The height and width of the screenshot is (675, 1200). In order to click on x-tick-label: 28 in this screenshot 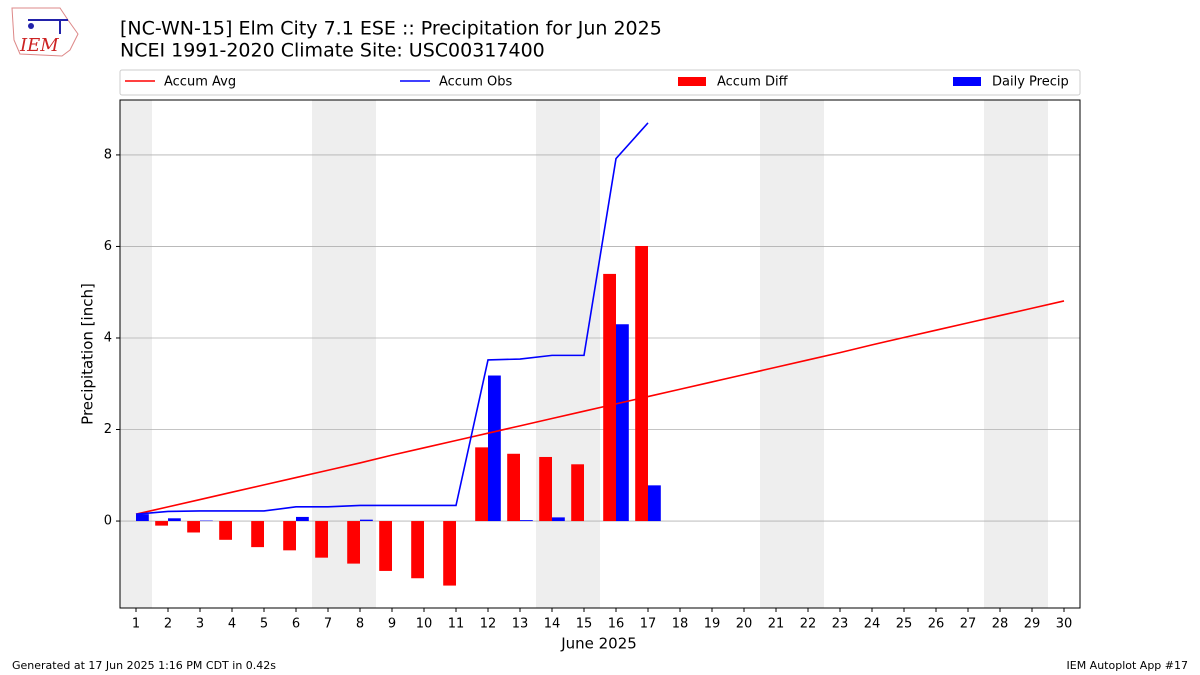, I will do `click(1000, 624)`.